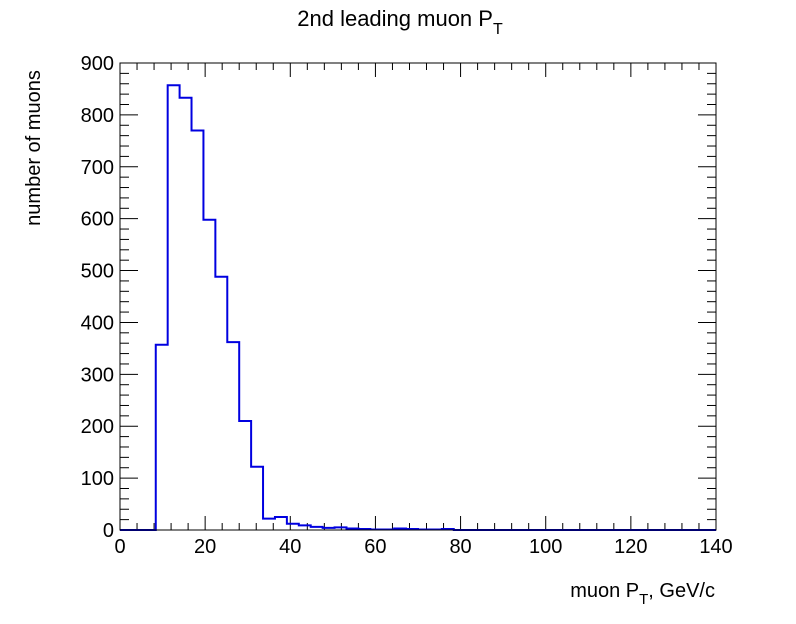 Image resolution: width=796 pixels, height=624 pixels. What do you see at coordinates (681, 591) in the screenshot?
I see `x-axis-label-suffix: , GeV/c` at bounding box center [681, 591].